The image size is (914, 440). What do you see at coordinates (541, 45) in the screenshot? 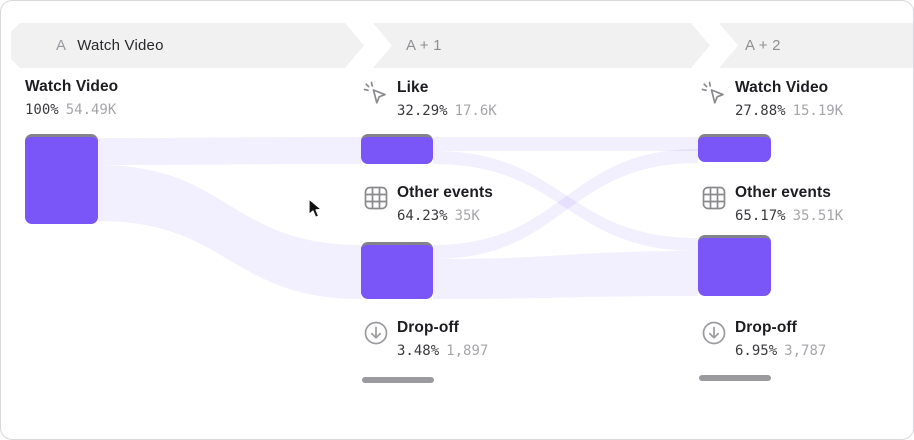
I see `step-header-a1: A + 1` at bounding box center [541, 45].